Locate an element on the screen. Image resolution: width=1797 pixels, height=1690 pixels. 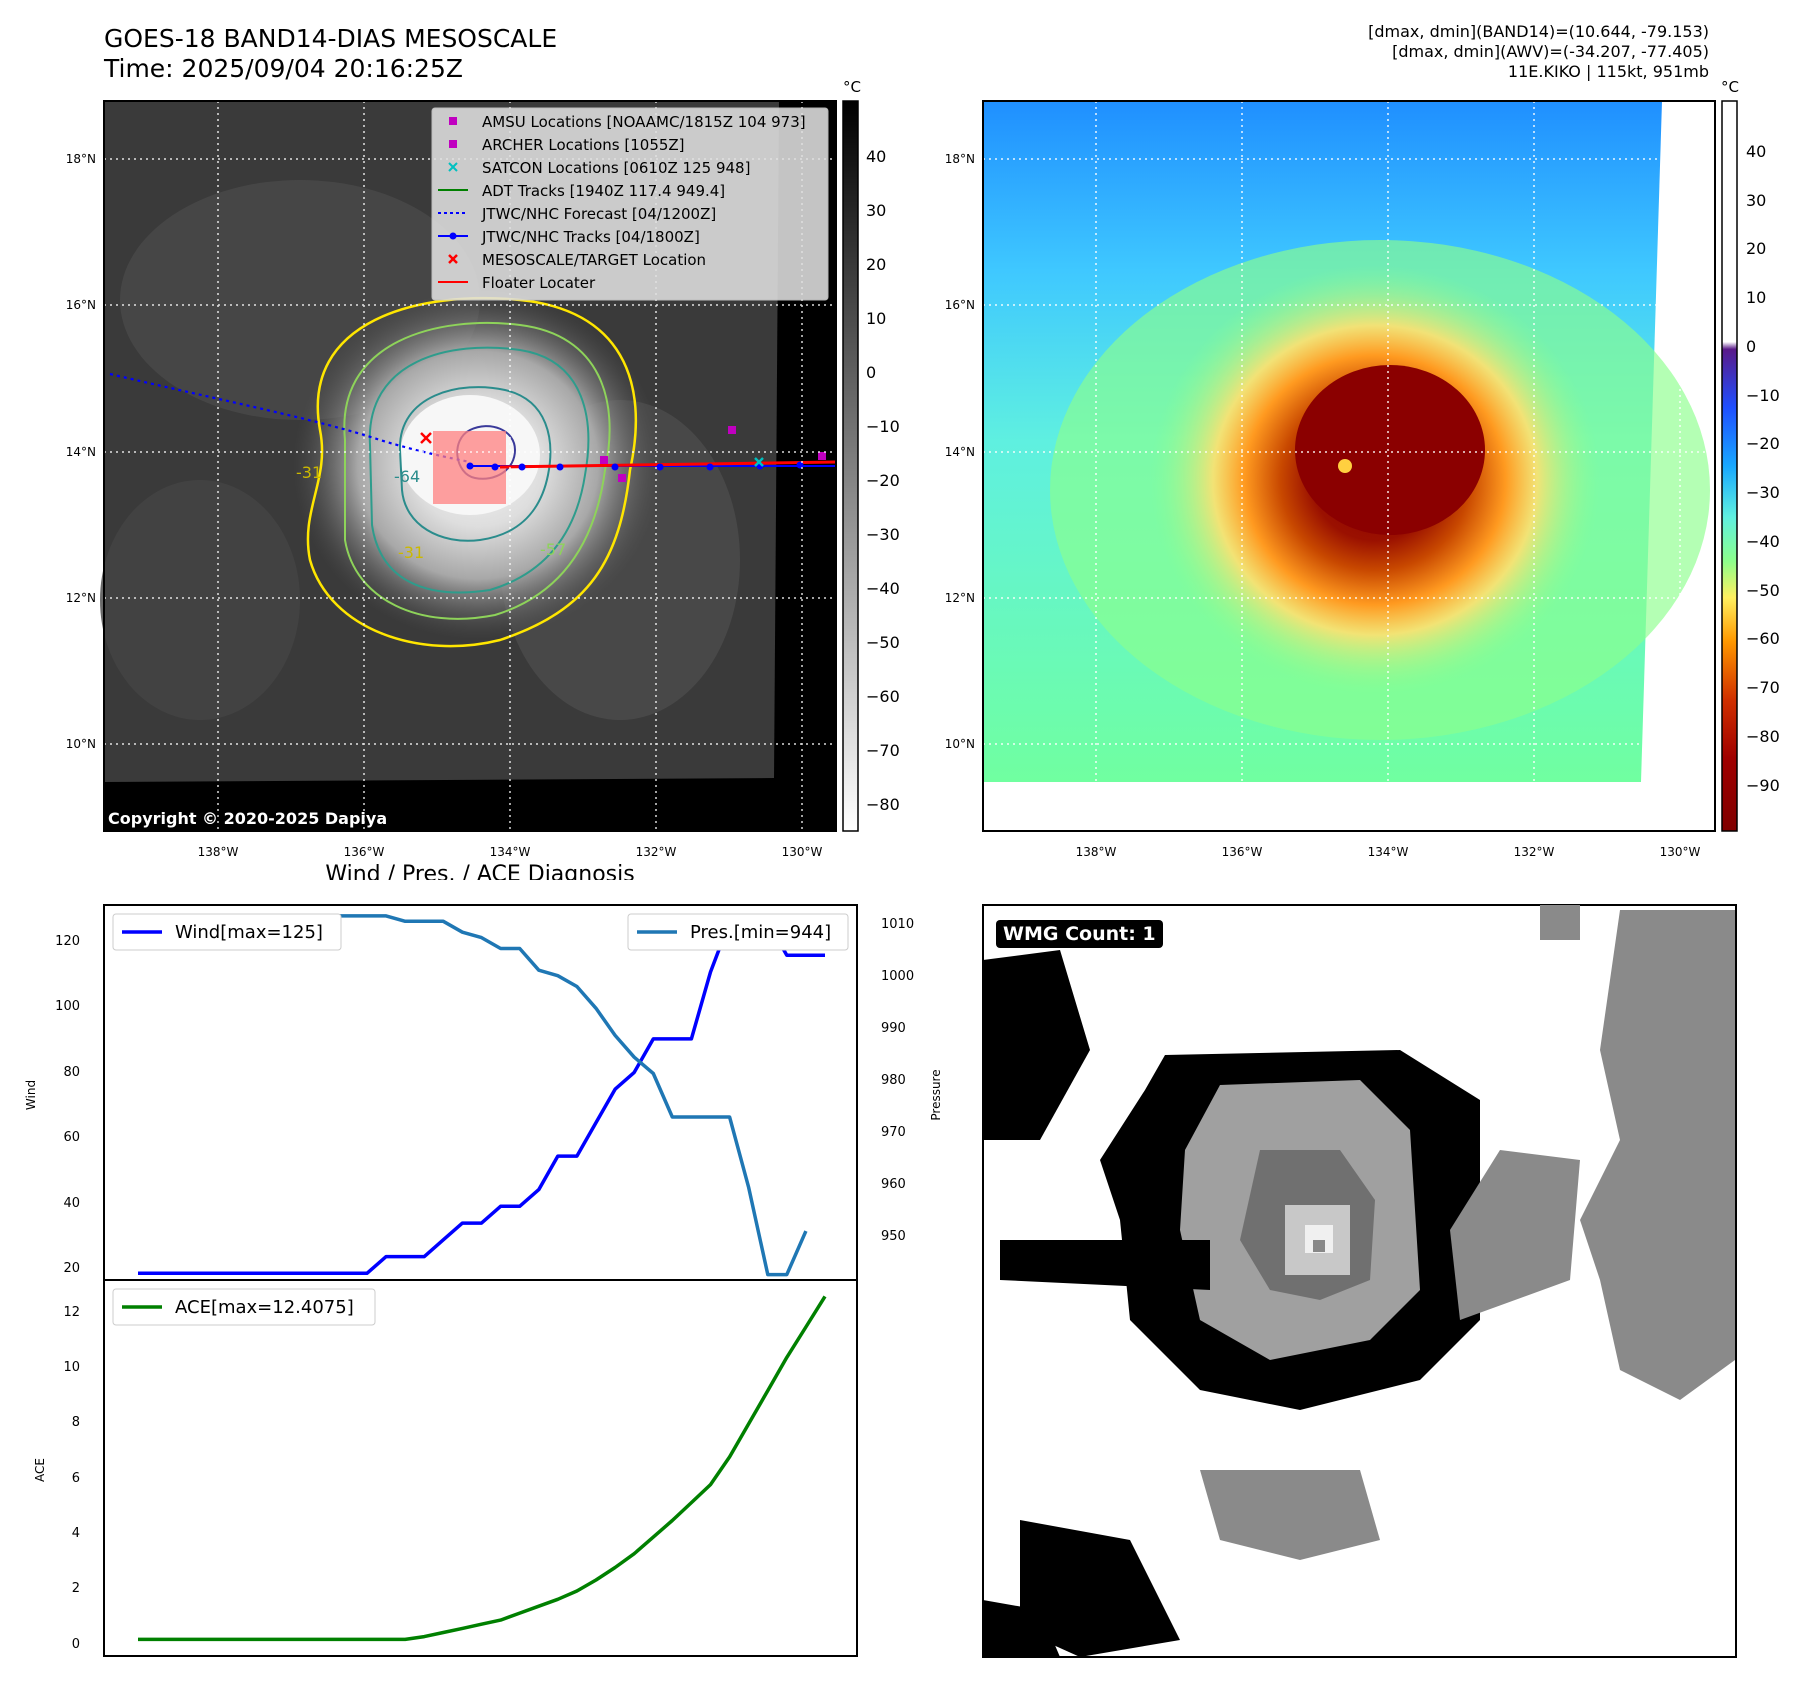
ace-tick: 0 is located at coordinates (76, 1644).